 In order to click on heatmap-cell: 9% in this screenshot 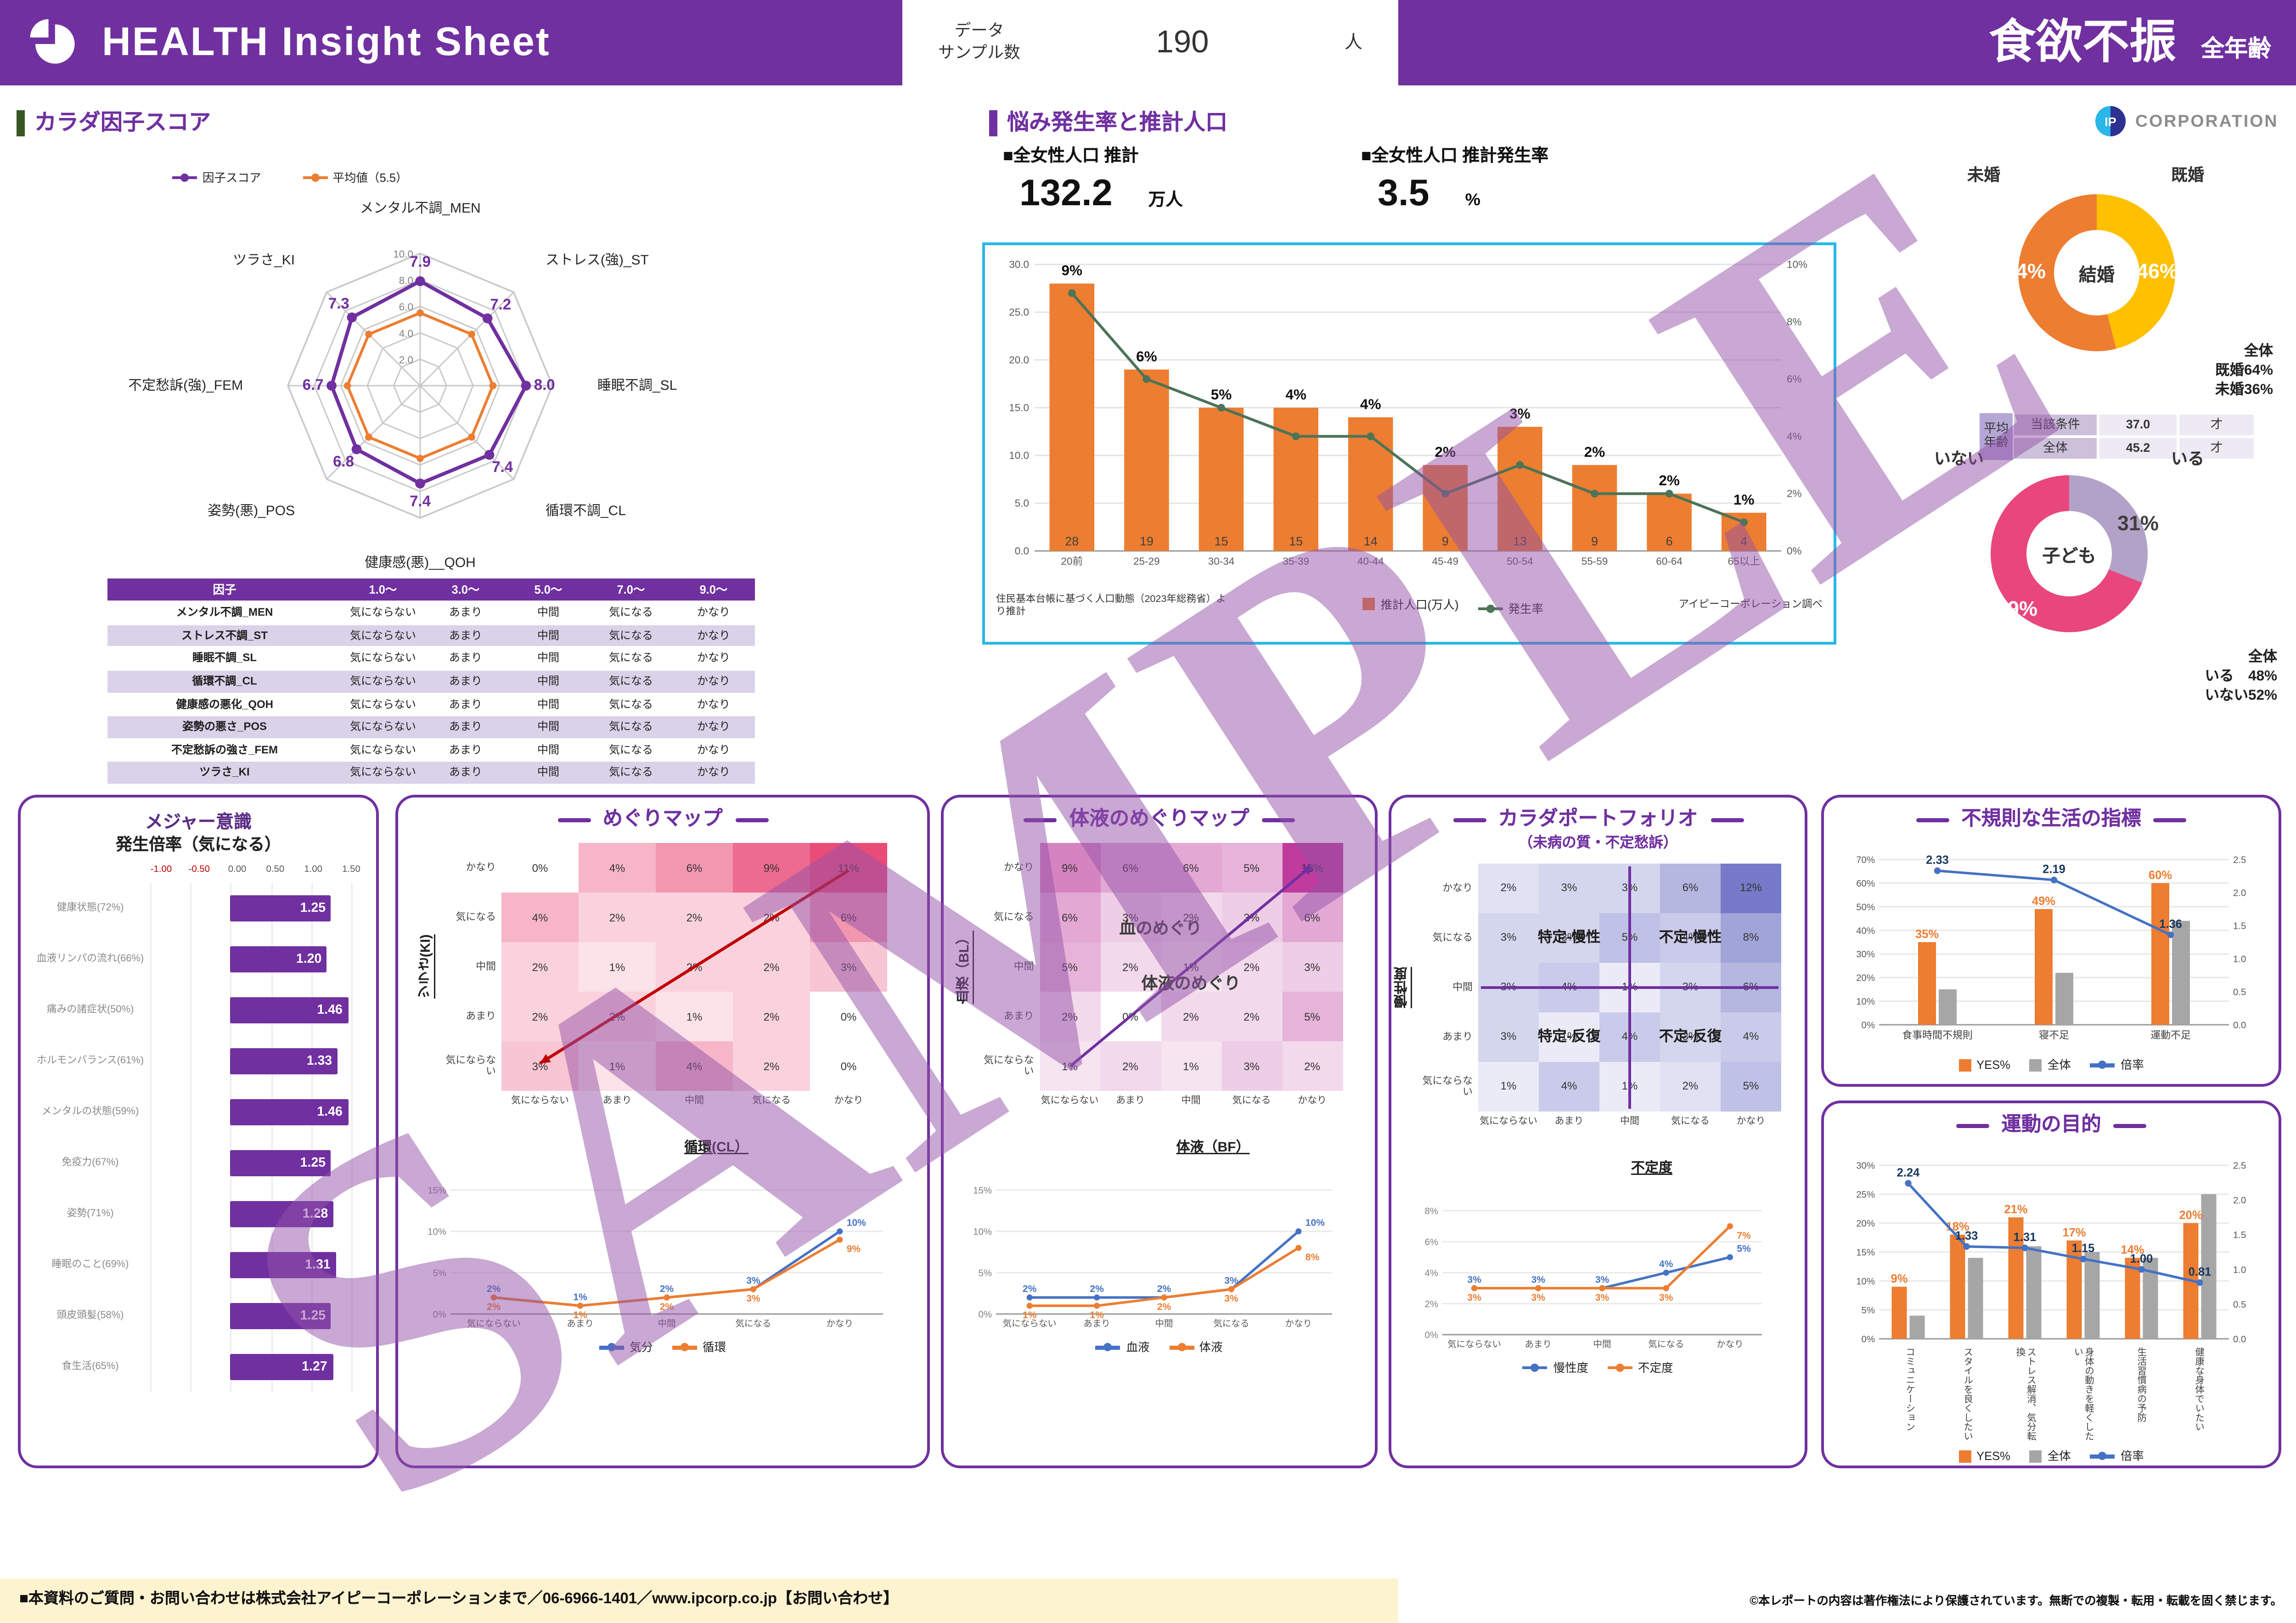, I will do `click(771, 868)`.